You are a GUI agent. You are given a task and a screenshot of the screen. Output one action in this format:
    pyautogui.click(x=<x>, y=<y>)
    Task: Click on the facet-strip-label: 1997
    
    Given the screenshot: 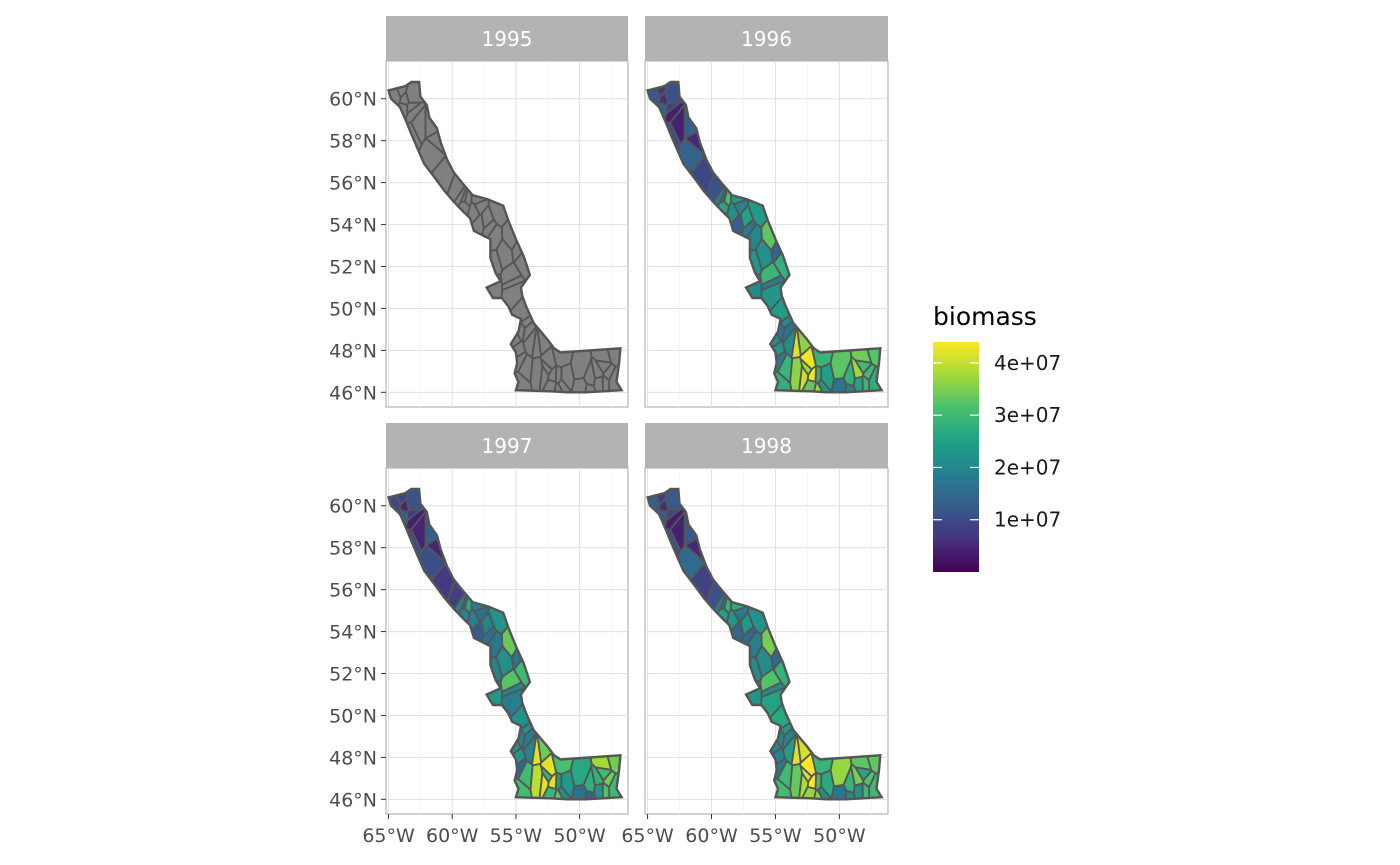 What is the action you would take?
    pyautogui.click(x=507, y=446)
    